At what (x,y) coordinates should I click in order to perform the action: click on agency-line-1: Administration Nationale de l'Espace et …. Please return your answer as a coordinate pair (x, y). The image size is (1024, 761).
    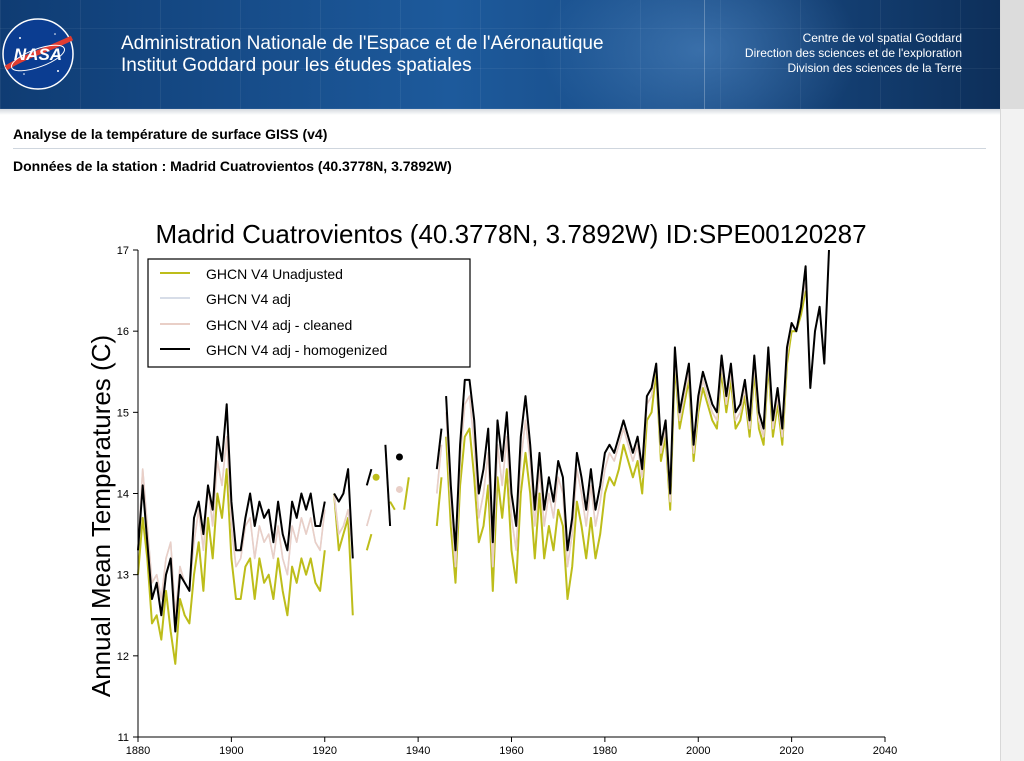
    Looking at the image, I should click on (362, 43).